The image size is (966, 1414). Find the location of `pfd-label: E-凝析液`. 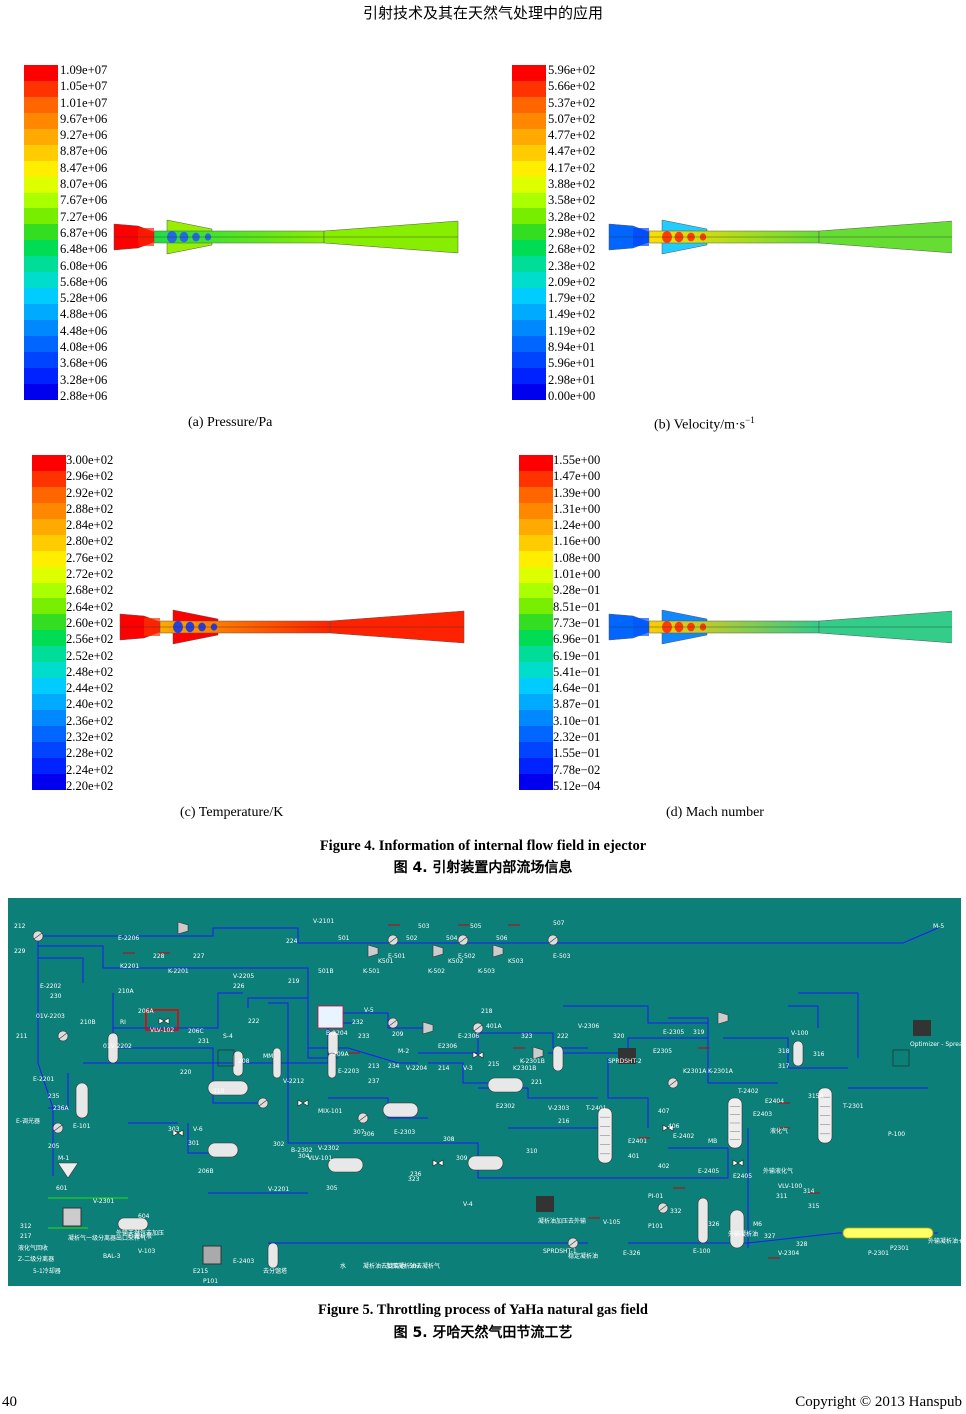

pfd-label: E-凝析液 is located at coordinates (140, 1236).